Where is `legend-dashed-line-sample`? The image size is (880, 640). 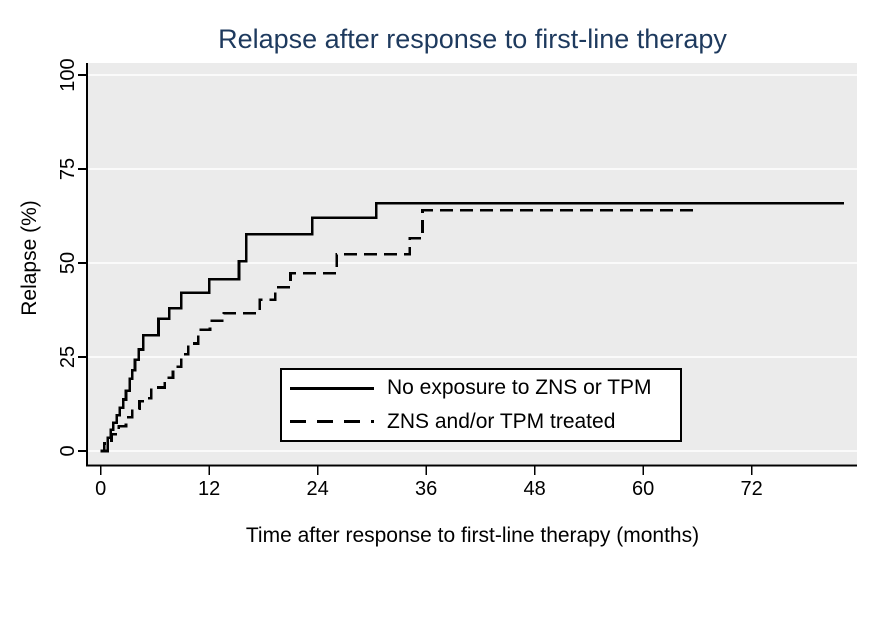
legend-dashed-line-sample is located at coordinates (332, 422).